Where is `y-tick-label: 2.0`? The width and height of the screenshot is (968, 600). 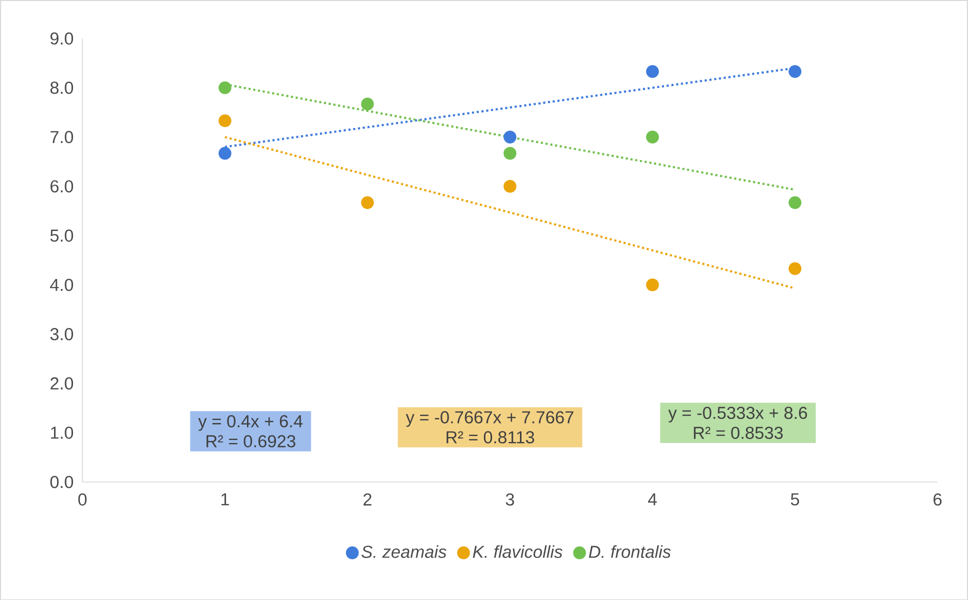 y-tick-label: 2.0 is located at coordinates (62, 383).